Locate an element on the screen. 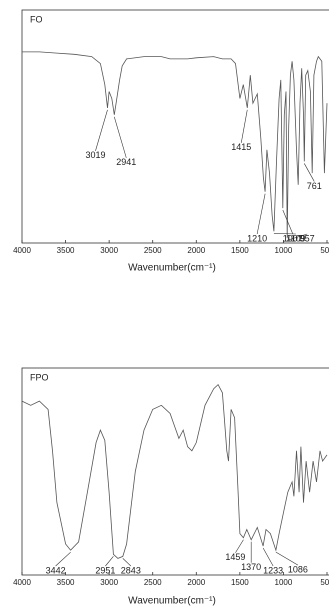  annotation-label: 1109 is located at coordinates (295, 238).